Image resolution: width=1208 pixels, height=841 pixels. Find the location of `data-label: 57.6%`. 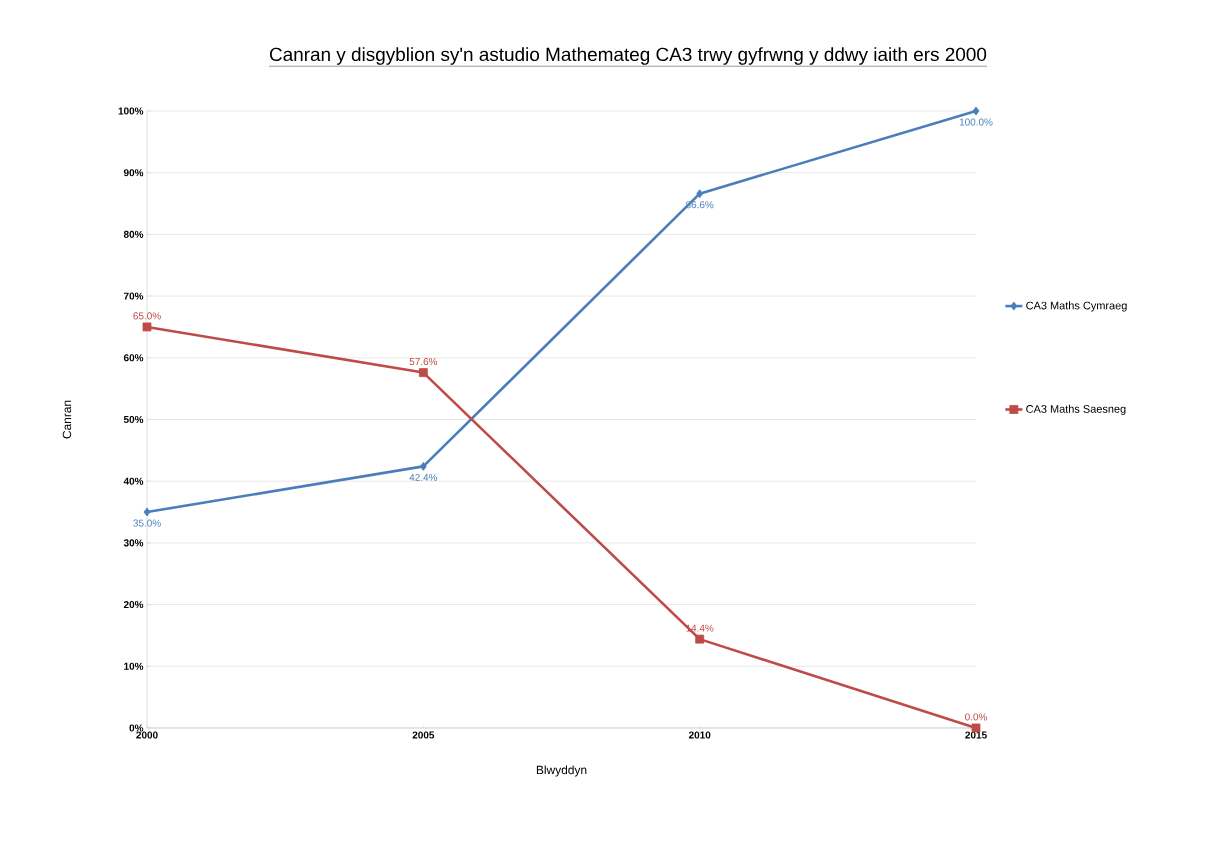

data-label: 57.6% is located at coordinates (423, 362).